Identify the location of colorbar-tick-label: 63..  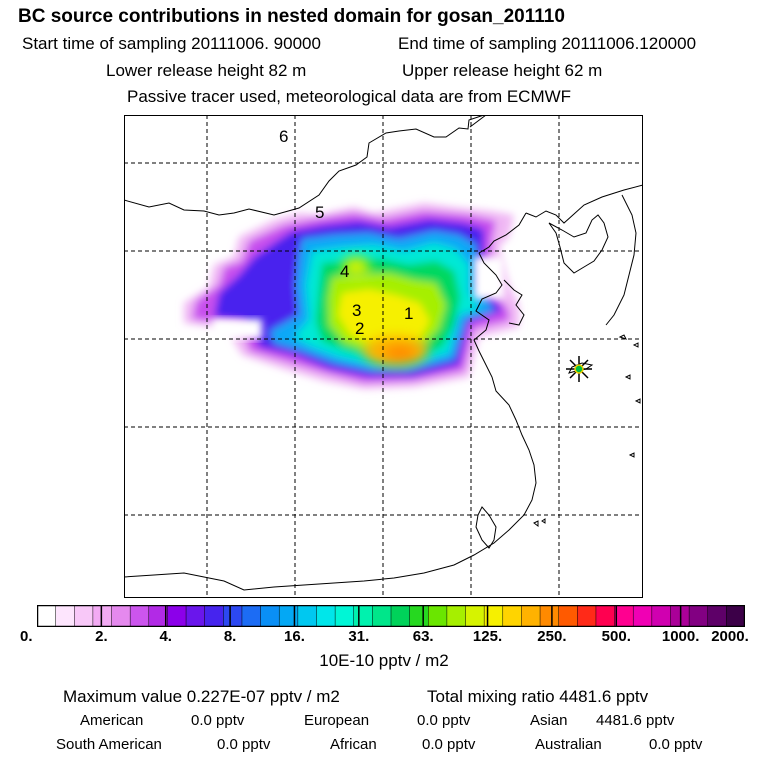
(423, 636).